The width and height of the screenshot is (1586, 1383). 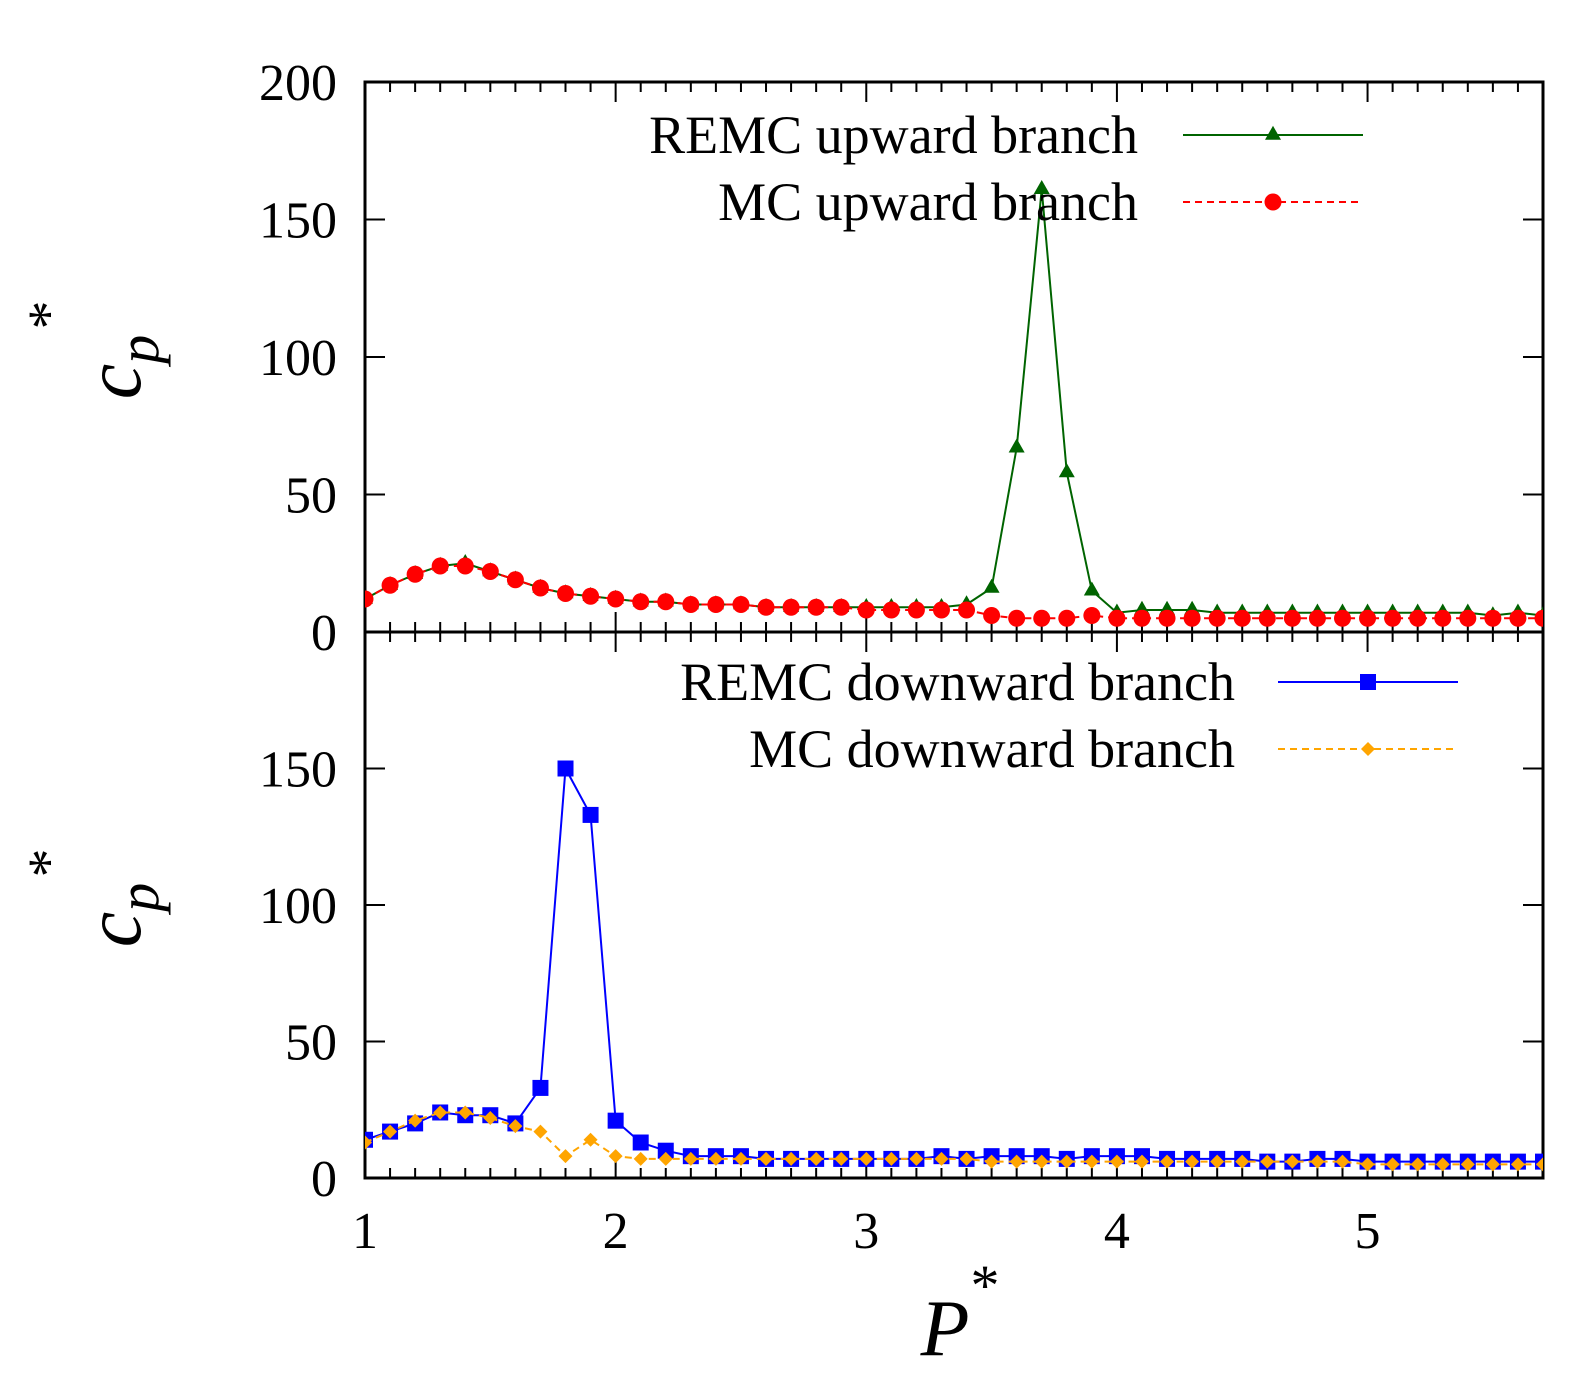 I want to click on legend-label: REMC upward branch, so click(x=893, y=135).